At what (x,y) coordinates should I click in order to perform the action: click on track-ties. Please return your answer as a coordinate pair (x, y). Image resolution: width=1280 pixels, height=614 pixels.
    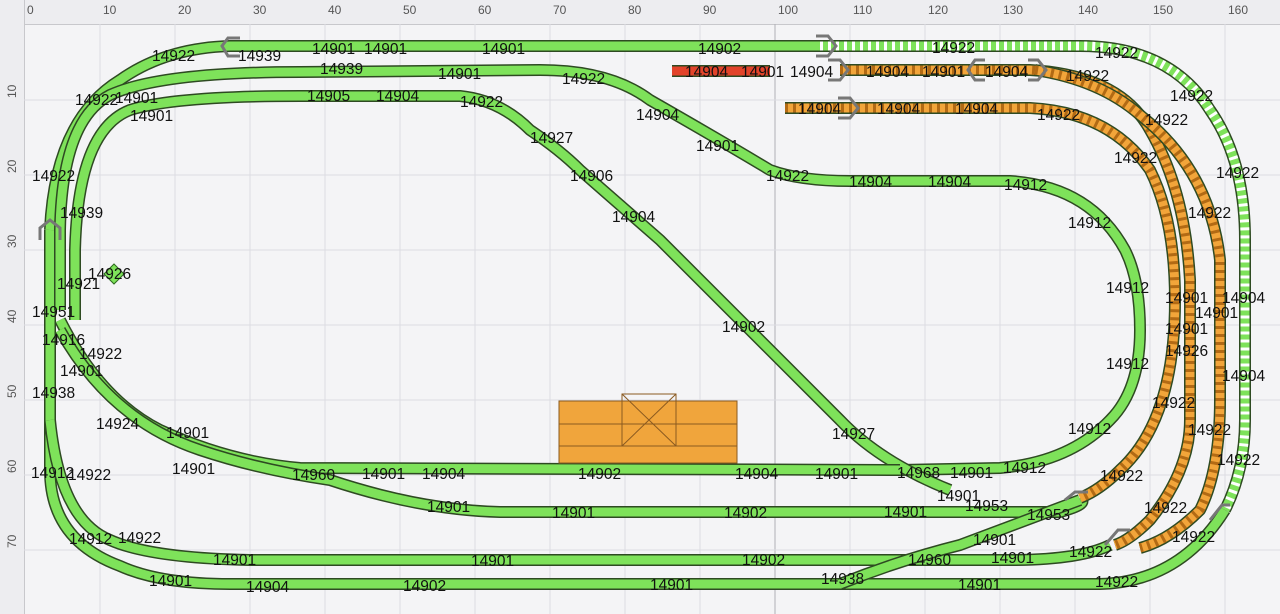
    Looking at the image, I should click on (1129, 309).